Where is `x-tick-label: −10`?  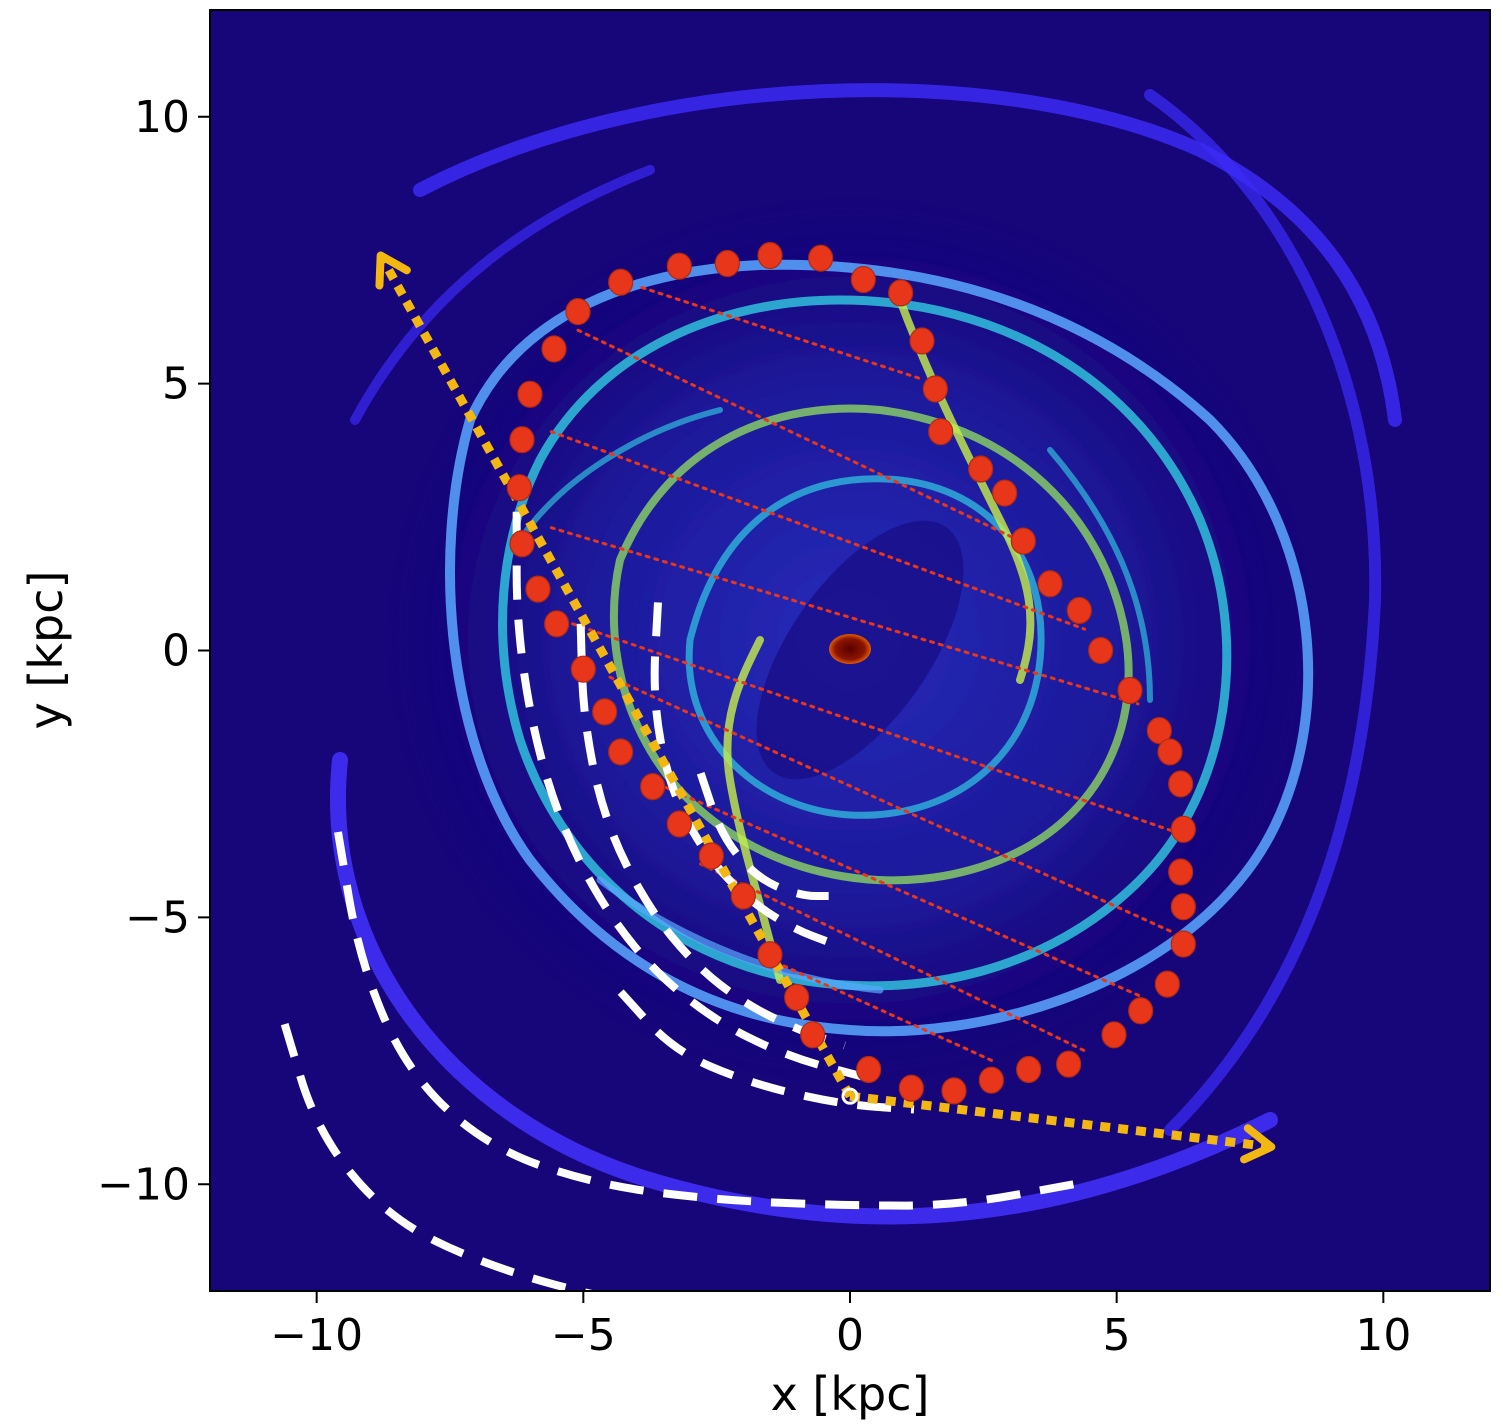 x-tick-label: −10 is located at coordinates (316, 1335).